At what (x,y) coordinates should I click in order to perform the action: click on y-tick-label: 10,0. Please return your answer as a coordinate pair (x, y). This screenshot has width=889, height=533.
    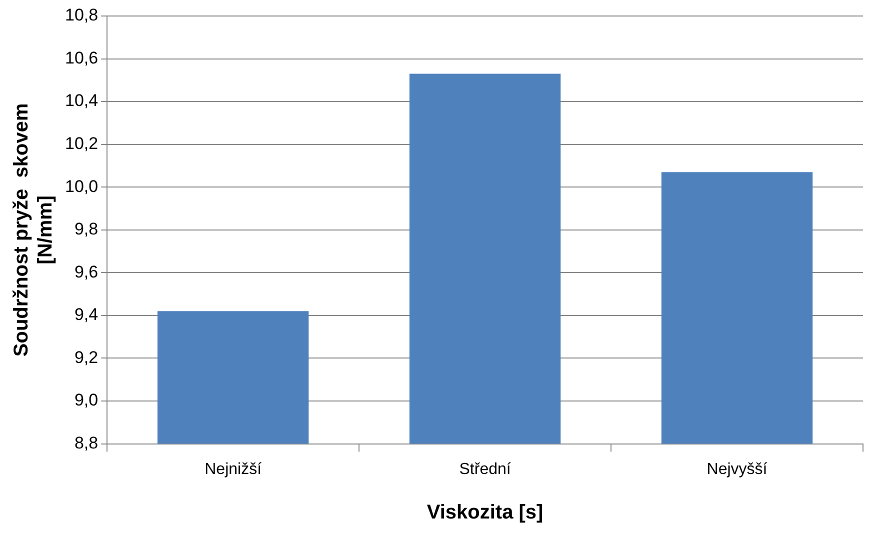
    Looking at the image, I should click on (81, 186).